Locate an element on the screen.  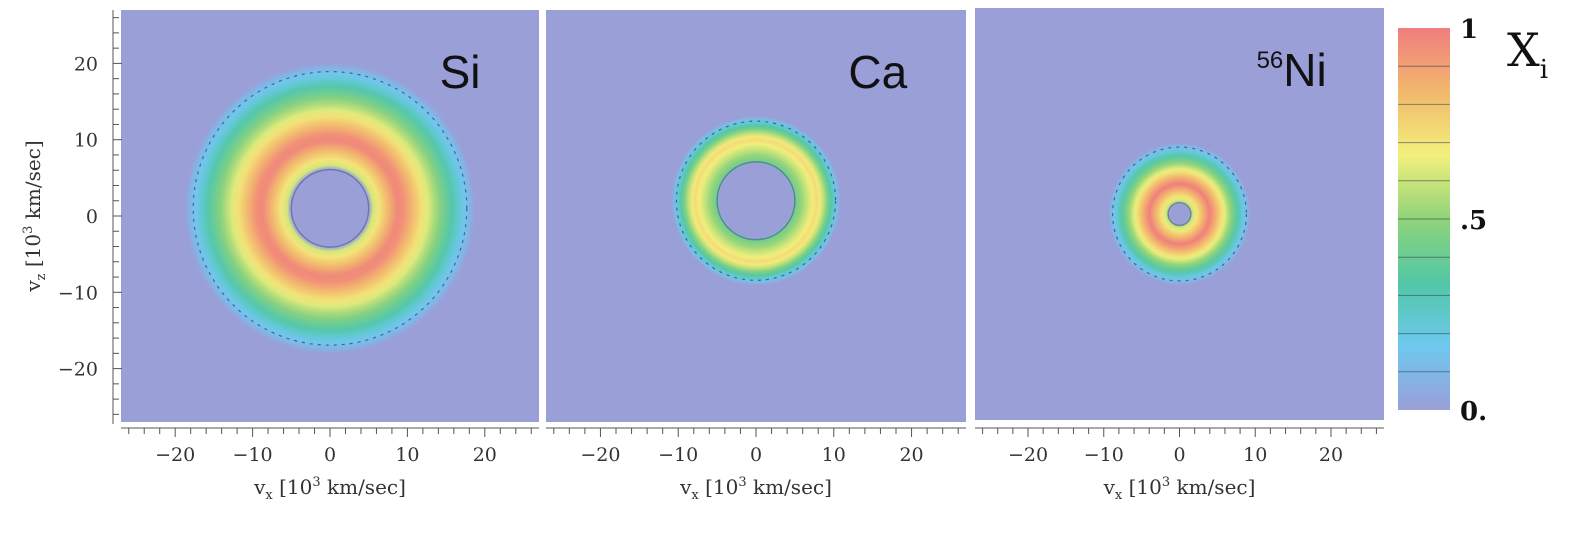
colorbar-tick-label: .5 is located at coordinates (1473, 221).